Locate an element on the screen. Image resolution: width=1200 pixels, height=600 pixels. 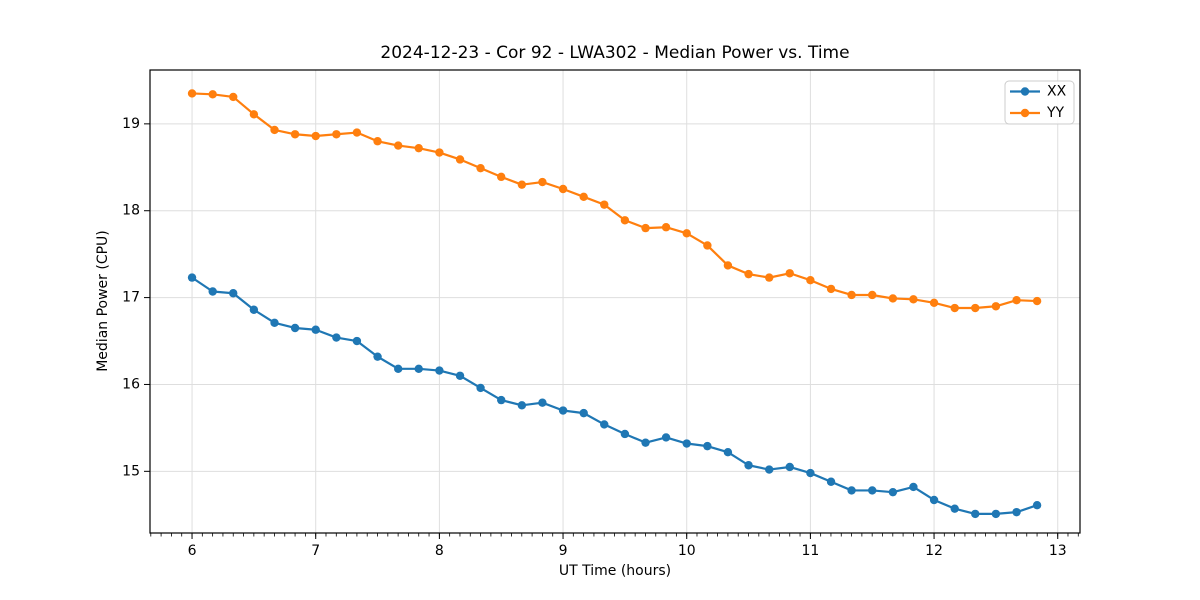
legend-label-YY: YY is located at coordinates (1055, 113).